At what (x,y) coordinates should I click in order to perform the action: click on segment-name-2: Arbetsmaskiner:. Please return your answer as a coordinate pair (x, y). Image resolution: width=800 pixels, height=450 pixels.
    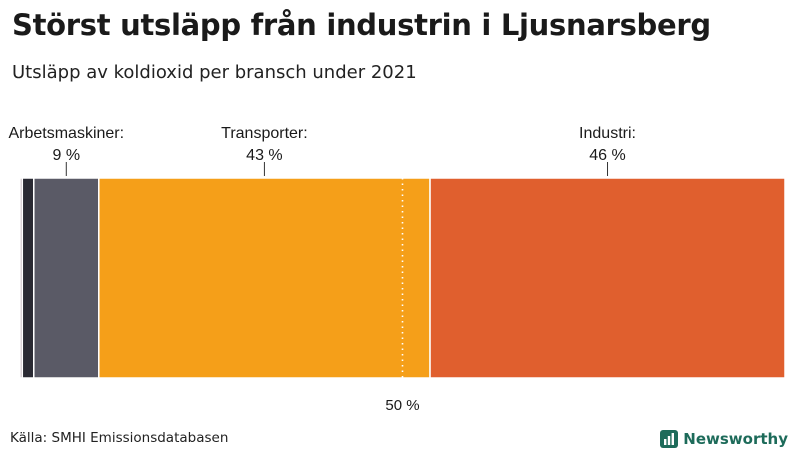
    Looking at the image, I should click on (66, 133).